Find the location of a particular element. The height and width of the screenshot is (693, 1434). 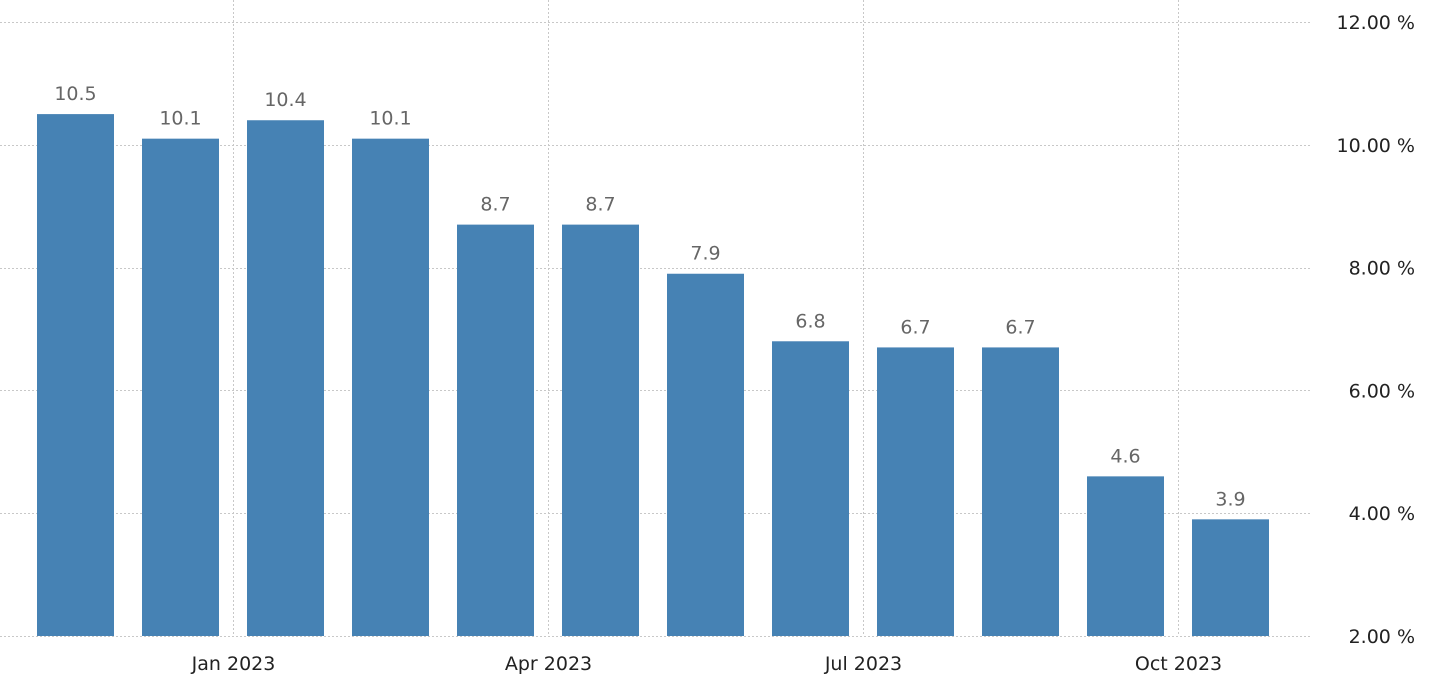

bar-value-label: 6.8 is located at coordinates (810, 321).